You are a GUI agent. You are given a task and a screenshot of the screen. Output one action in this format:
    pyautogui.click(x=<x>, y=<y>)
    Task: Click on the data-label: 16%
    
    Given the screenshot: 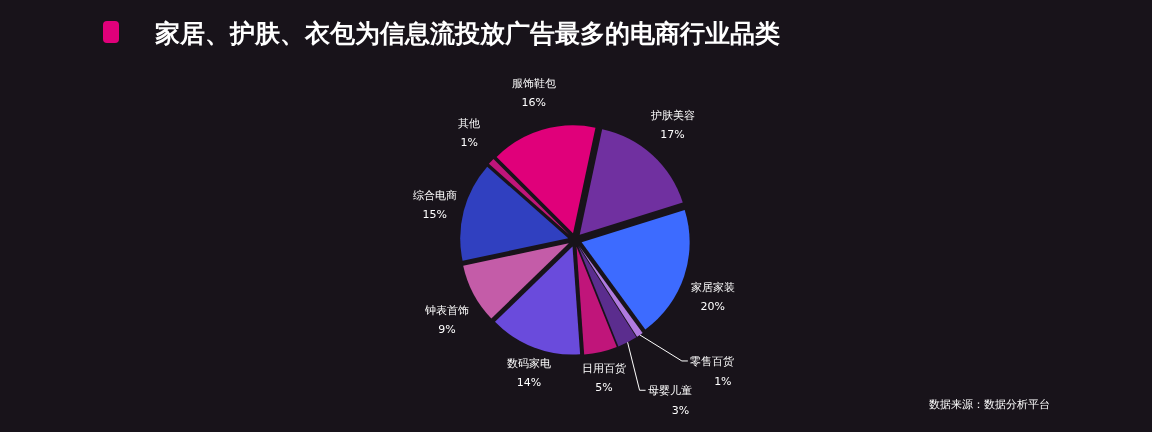 What is the action you would take?
    pyautogui.click(x=534, y=102)
    